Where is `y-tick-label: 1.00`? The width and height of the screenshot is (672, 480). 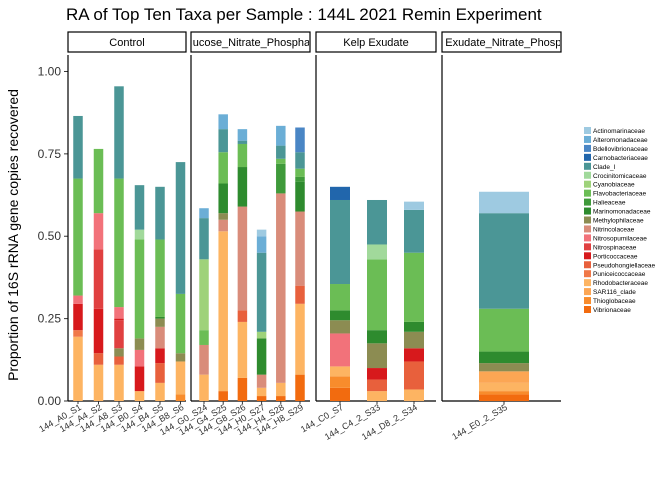 y-tick-label: 1.00 is located at coordinates (50, 71).